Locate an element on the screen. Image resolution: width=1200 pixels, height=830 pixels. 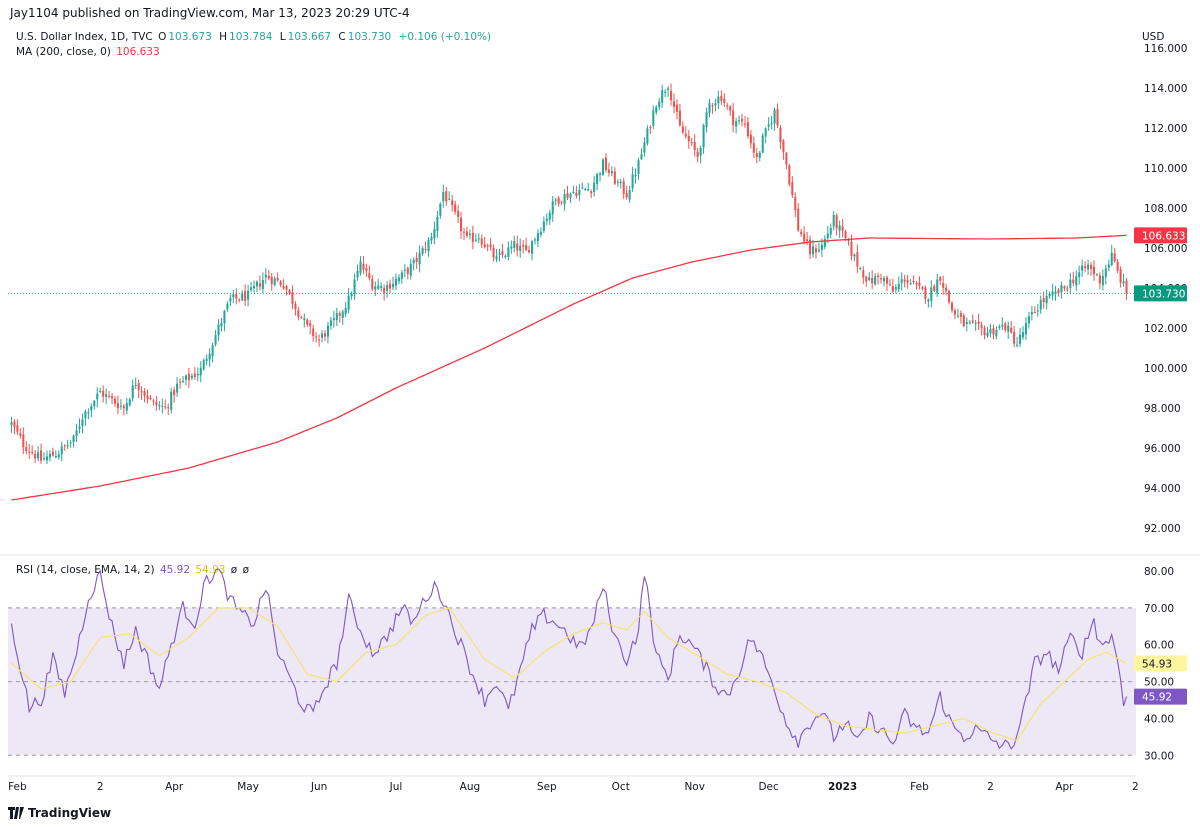
price-axis-tick: 92.000 is located at coordinates (1162, 529).